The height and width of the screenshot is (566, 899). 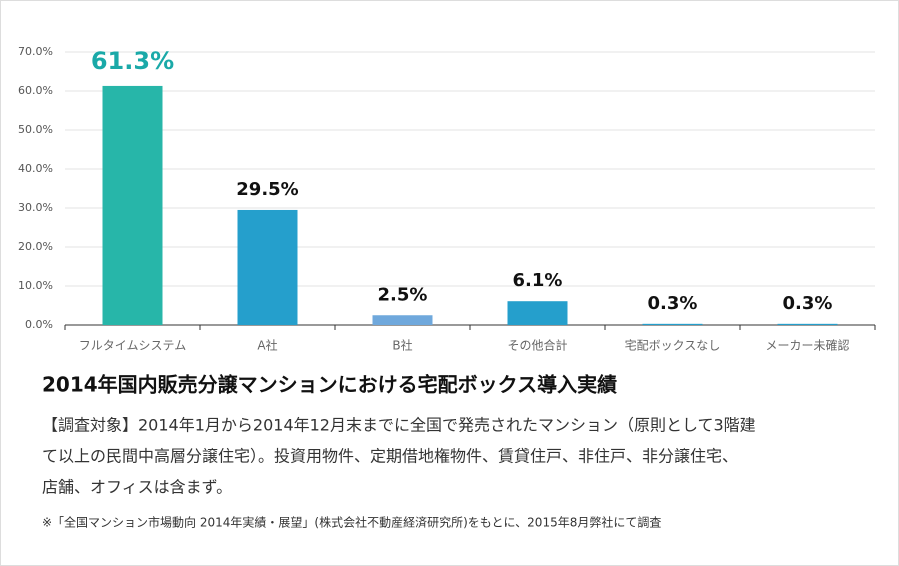 I want to click on y-tick-label: 60.0%, so click(x=35, y=90).